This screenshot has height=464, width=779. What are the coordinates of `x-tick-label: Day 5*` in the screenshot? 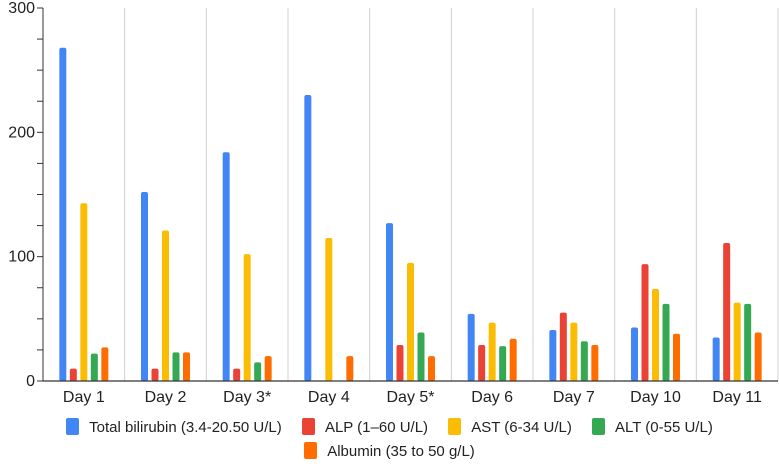 It's located at (410, 397).